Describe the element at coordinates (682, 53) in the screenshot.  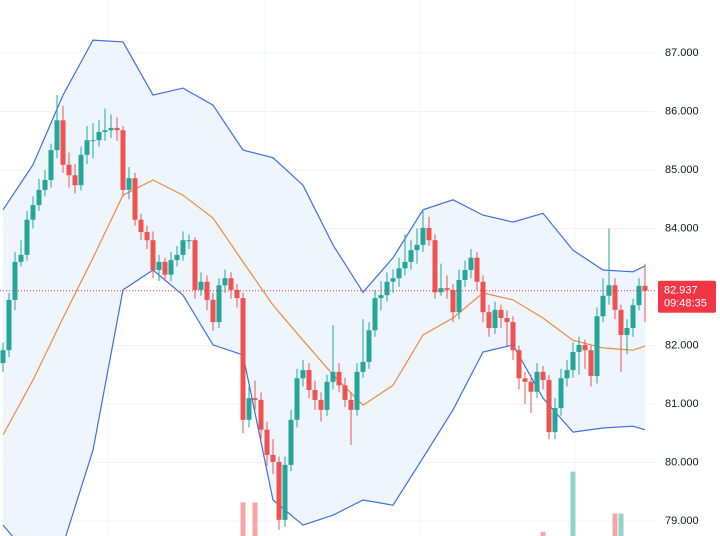
I see `y-tick-label: 87.000` at that location.